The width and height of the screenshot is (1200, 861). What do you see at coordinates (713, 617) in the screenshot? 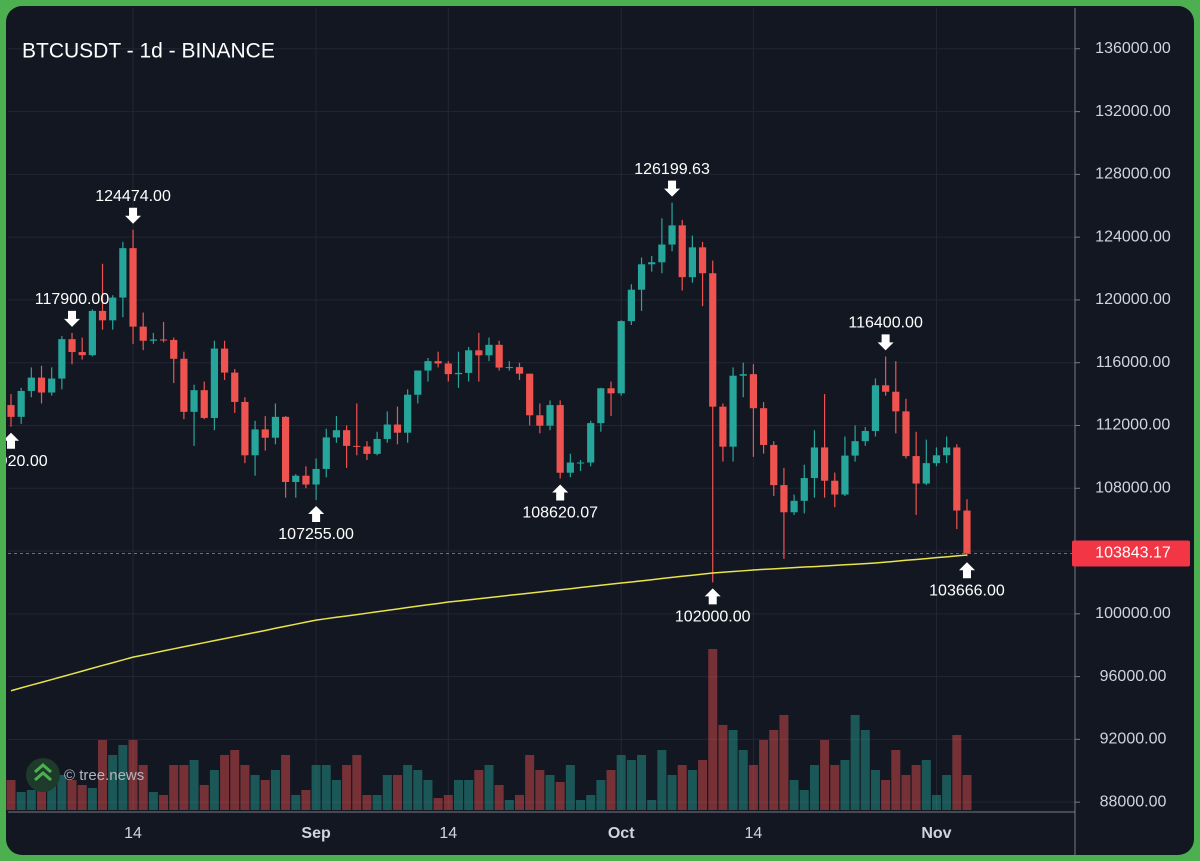
I see `low-label: 102000.00` at bounding box center [713, 617].